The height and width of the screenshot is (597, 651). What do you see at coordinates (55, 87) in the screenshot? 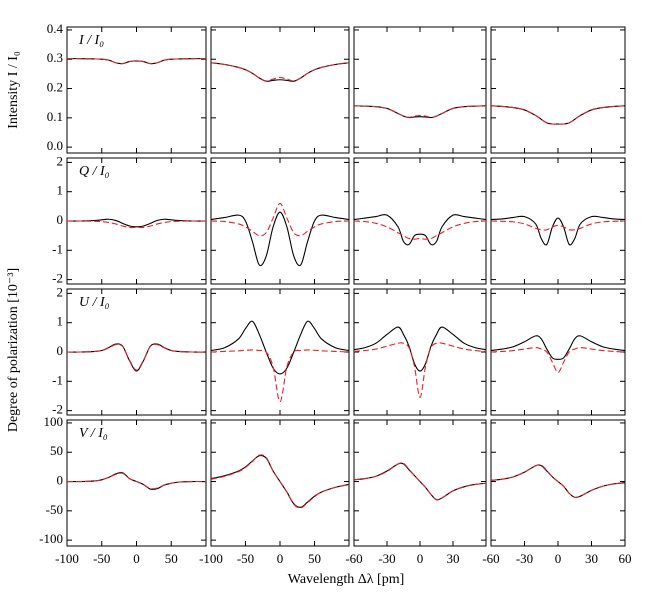
I see `y-tick-label: 0.2` at bounding box center [55, 87].